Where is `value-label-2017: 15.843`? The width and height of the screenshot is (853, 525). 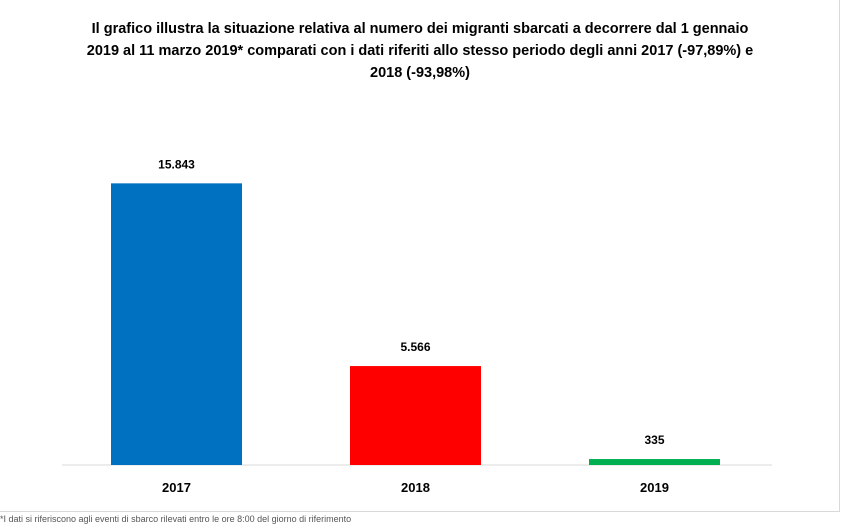
value-label-2017: 15.843 is located at coordinates (176, 164).